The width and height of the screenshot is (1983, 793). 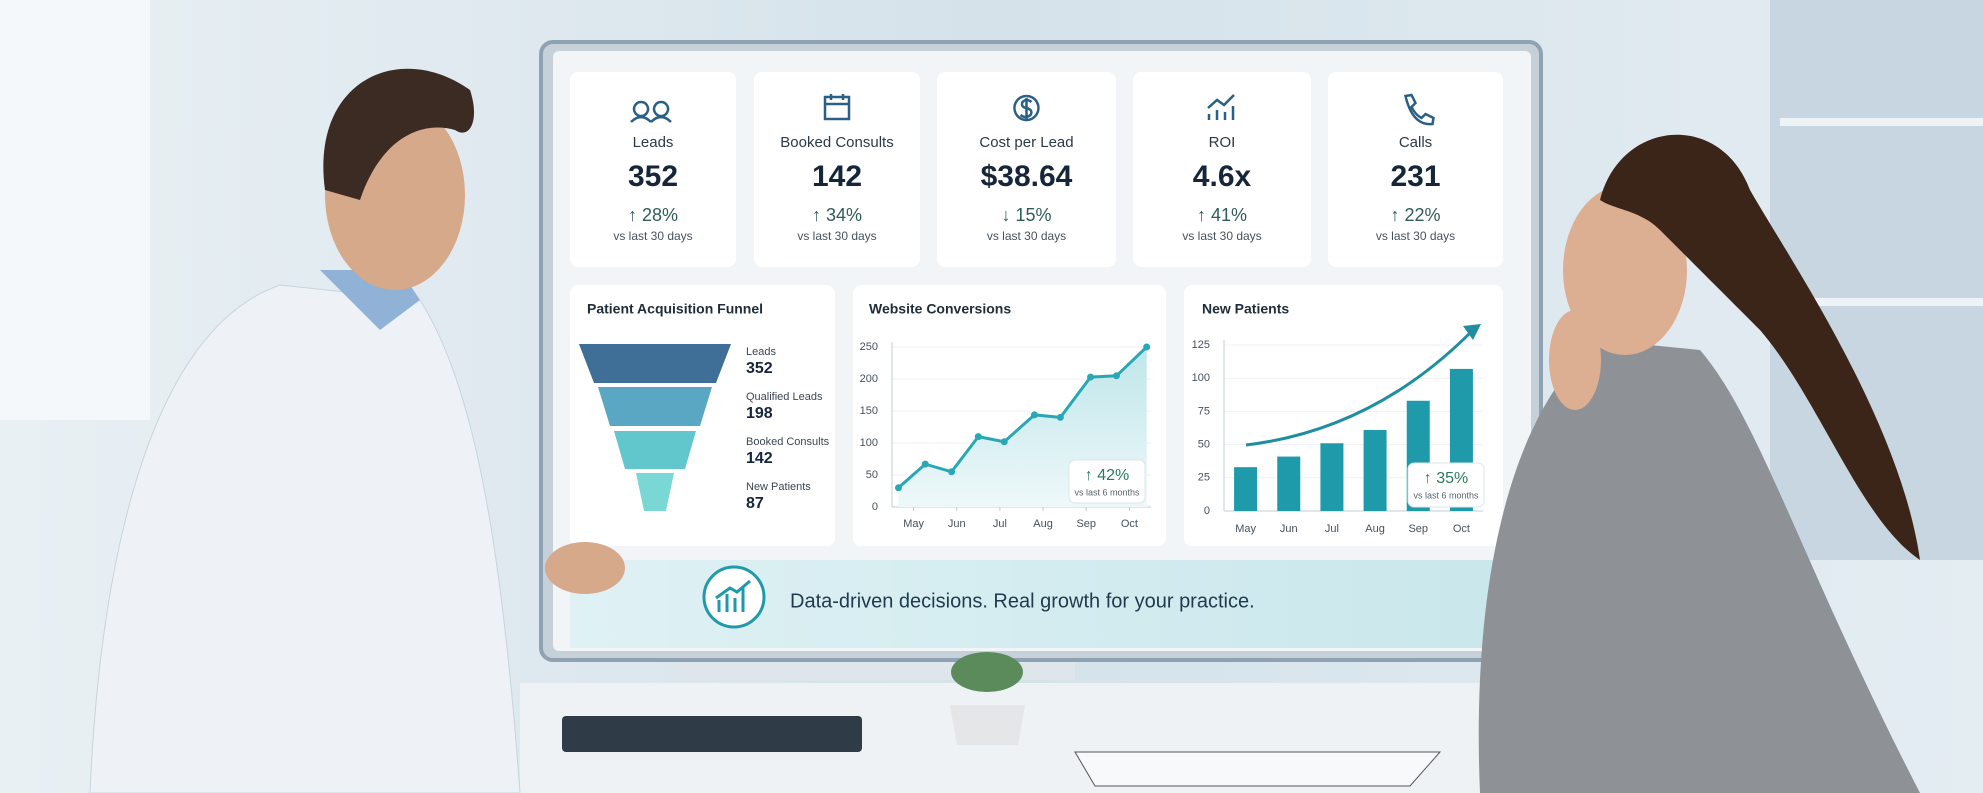 What do you see at coordinates (1204, 478) in the screenshot?
I see `y-tick-label: 25` at bounding box center [1204, 478].